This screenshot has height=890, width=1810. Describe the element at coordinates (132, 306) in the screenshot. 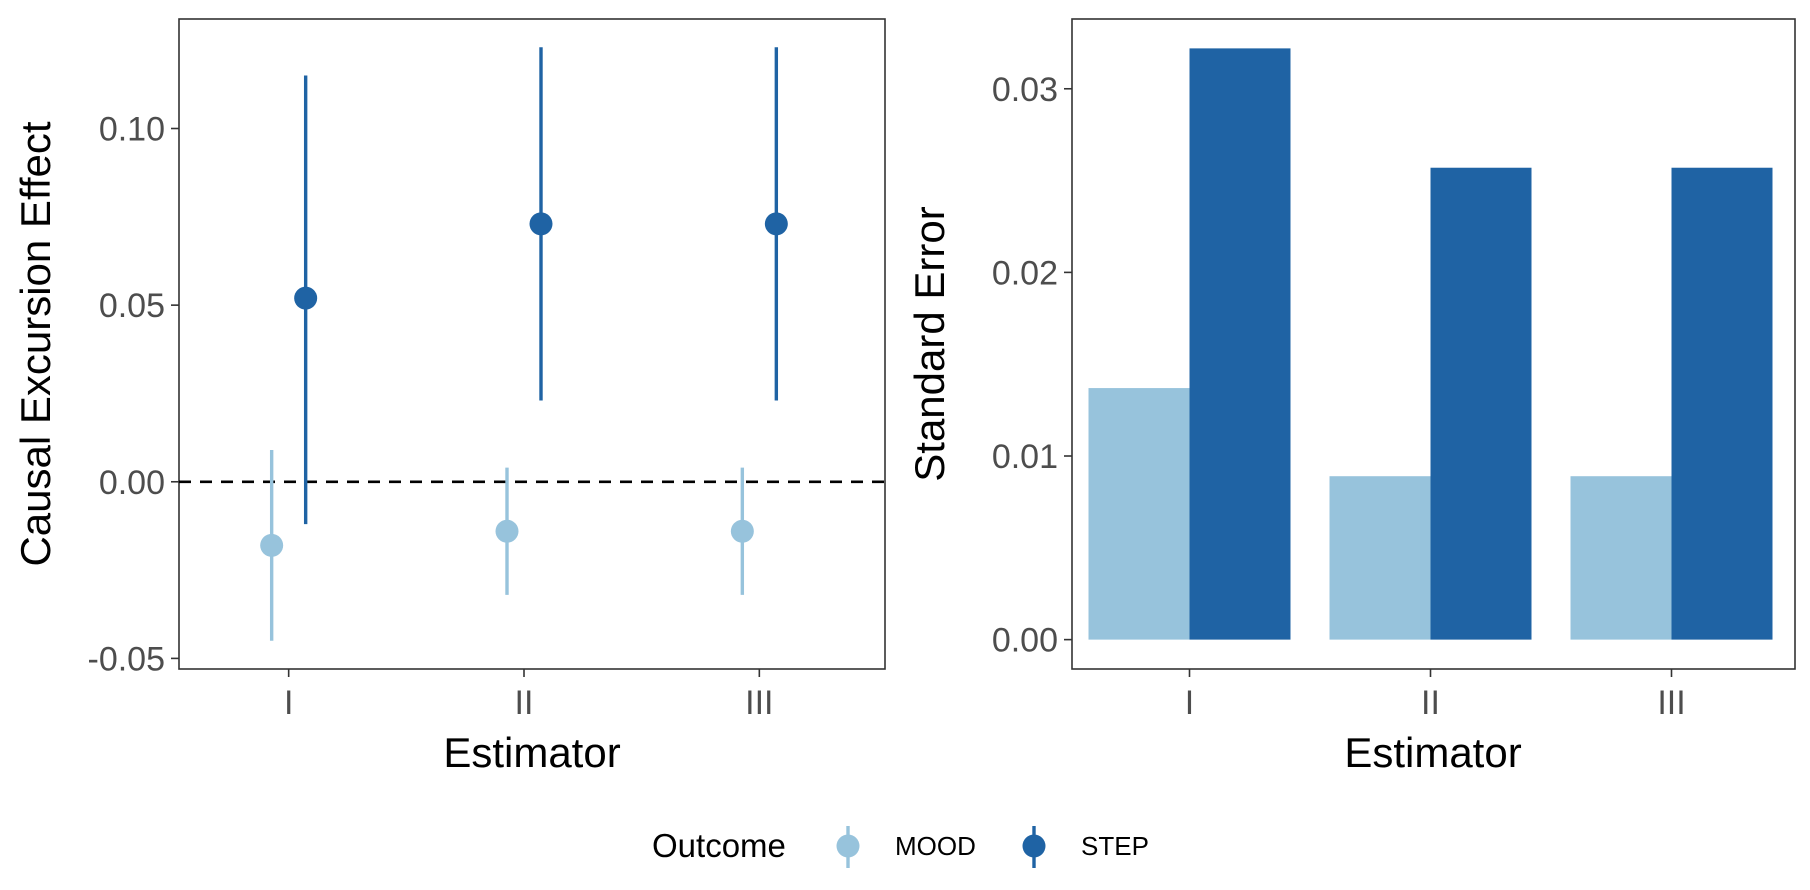

I see `effect-y-tick-label: 0.05` at that location.